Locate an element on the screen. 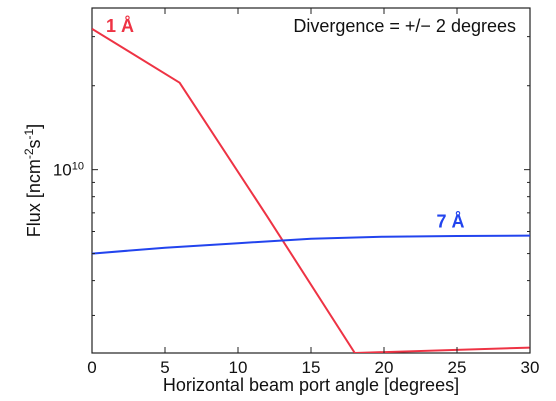 This screenshot has width=556, height=401. divergence-annotation: Divergence = +/− 2 degrees is located at coordinates (404, 26).